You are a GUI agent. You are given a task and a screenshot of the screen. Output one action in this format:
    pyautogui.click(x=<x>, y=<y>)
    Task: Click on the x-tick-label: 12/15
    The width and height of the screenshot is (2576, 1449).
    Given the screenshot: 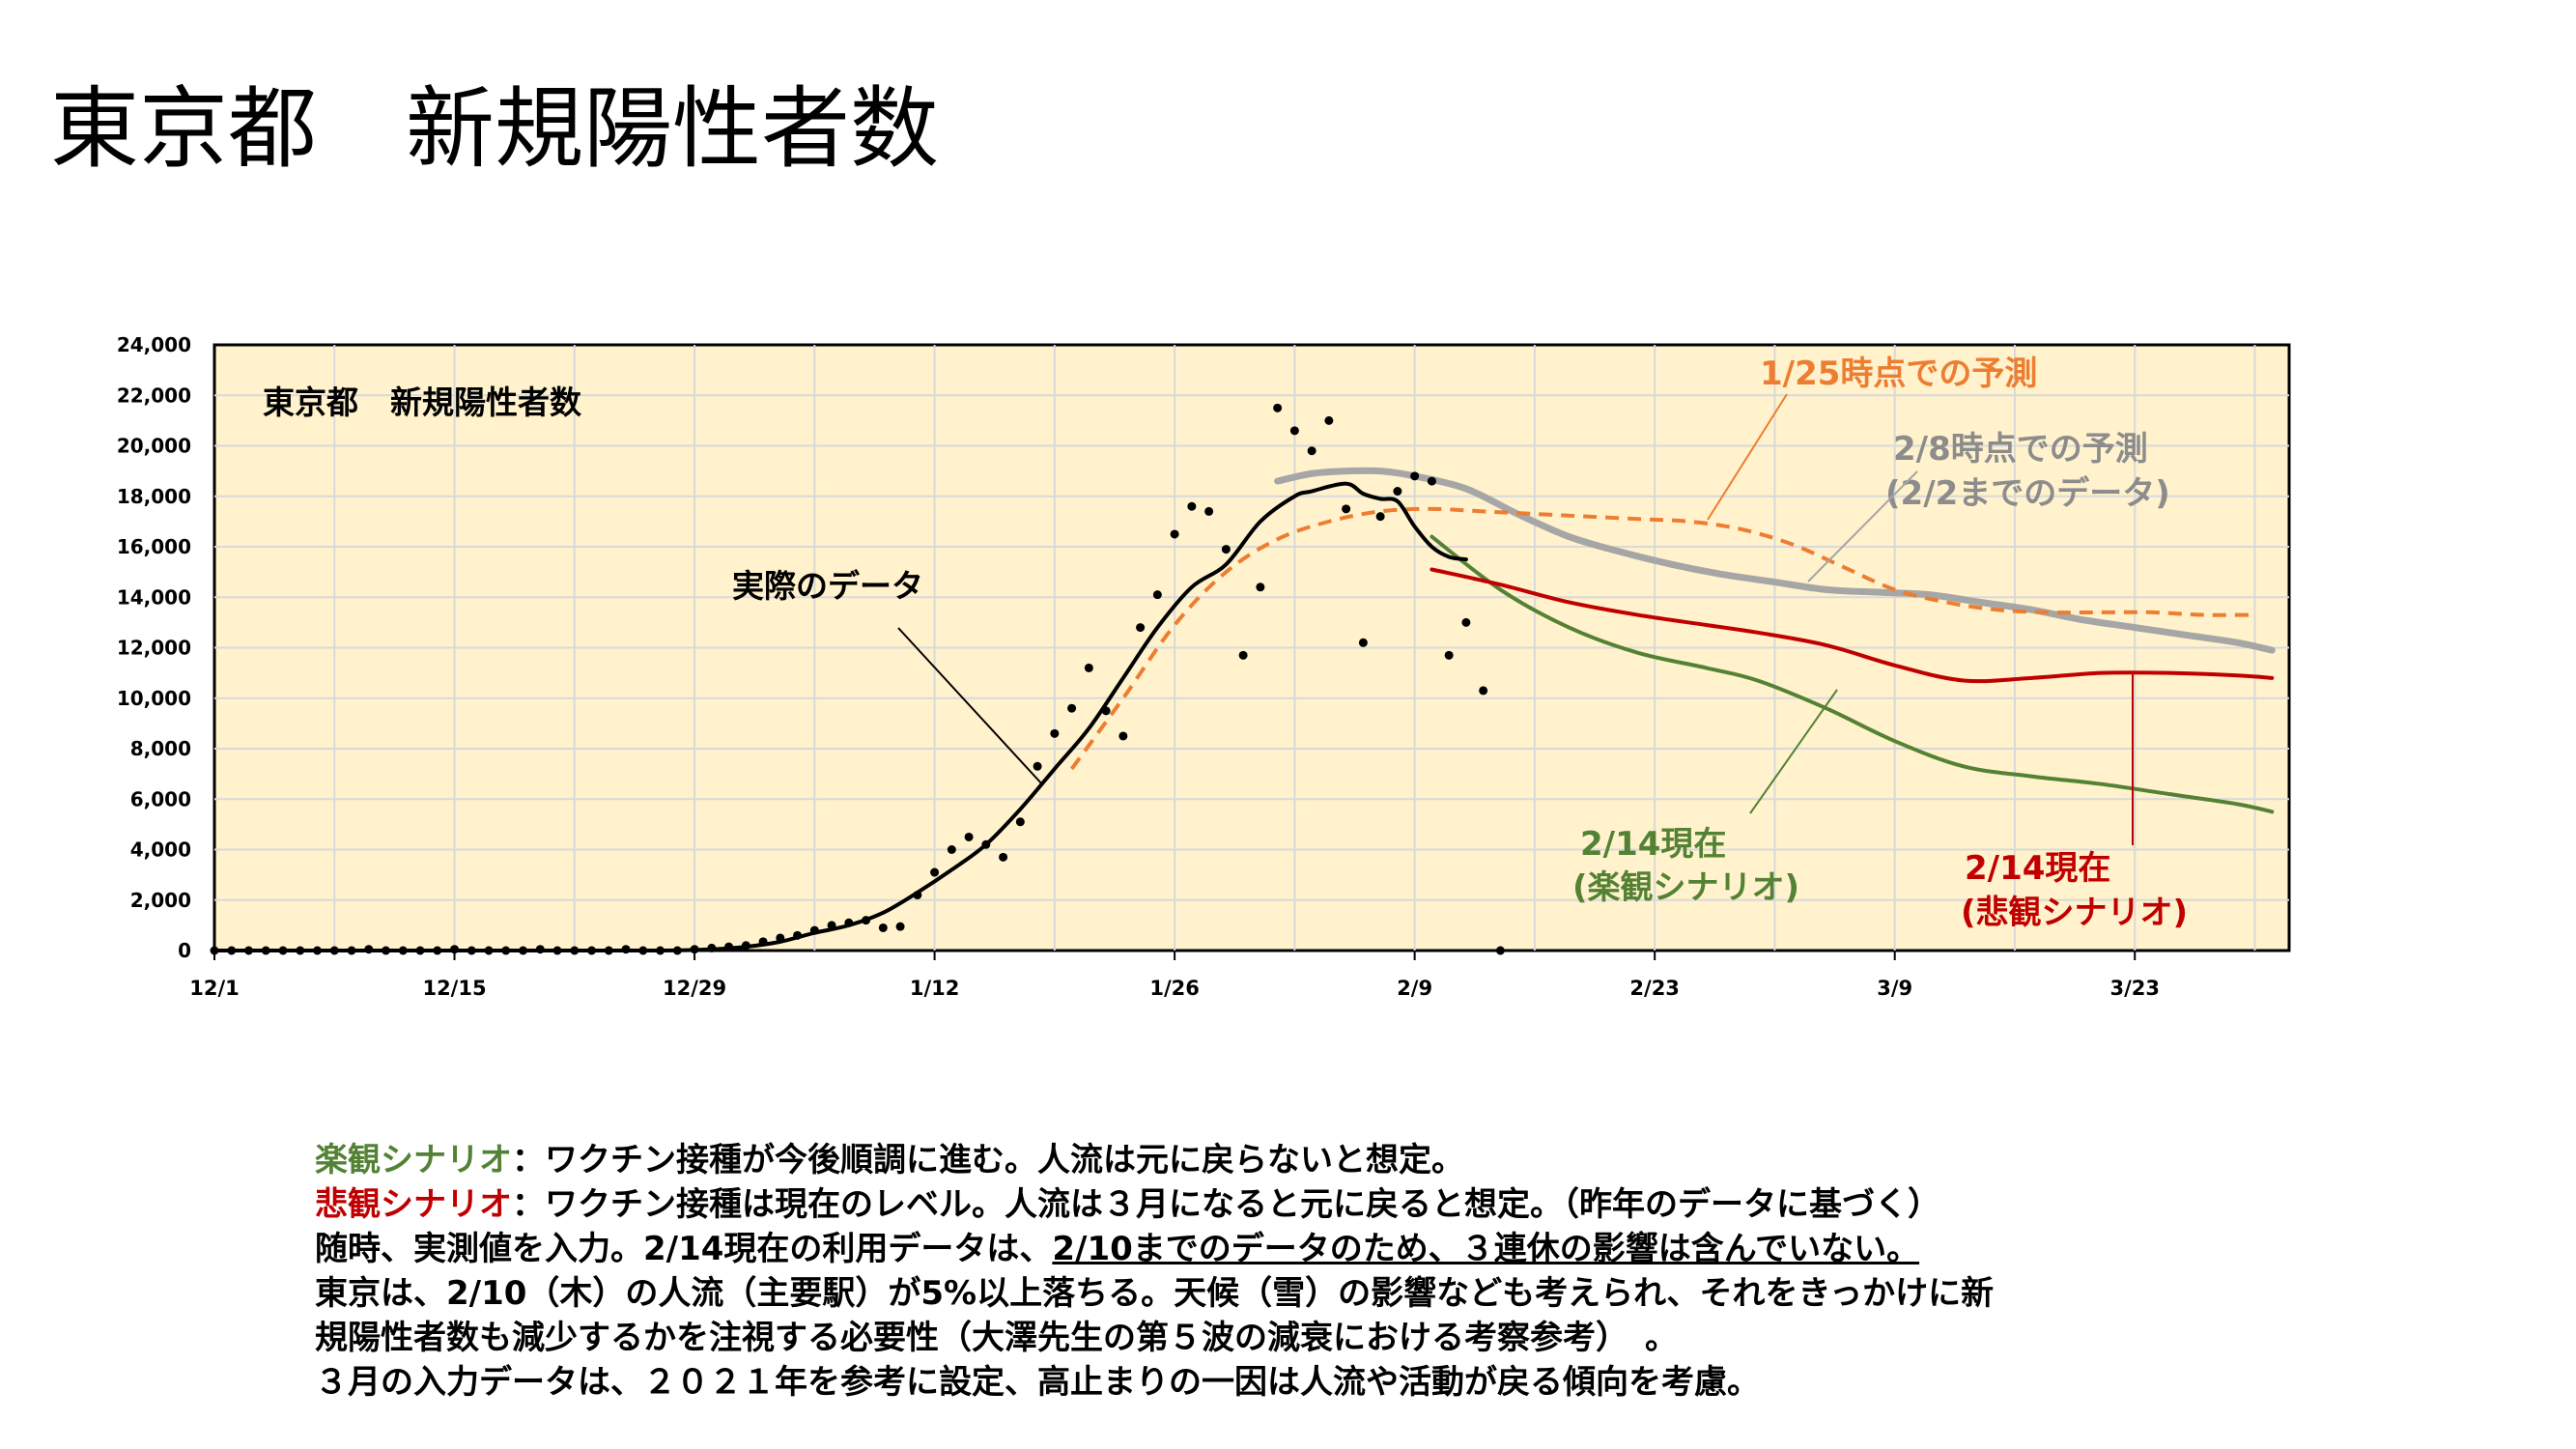 What is the action you would take?
    pyautogui.click(x=454, y=988)
    